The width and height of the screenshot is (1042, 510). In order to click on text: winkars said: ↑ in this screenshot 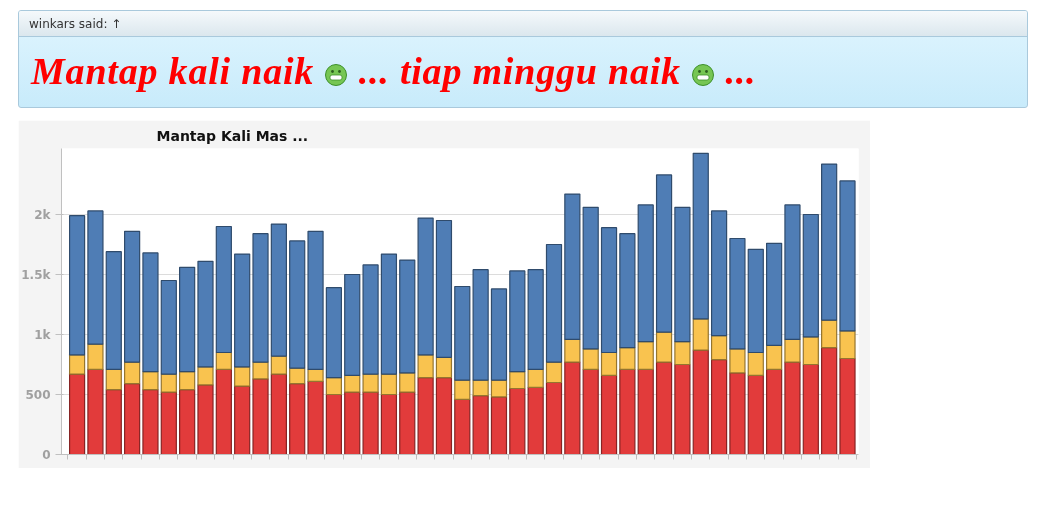, I will do `click(523, 24)`.